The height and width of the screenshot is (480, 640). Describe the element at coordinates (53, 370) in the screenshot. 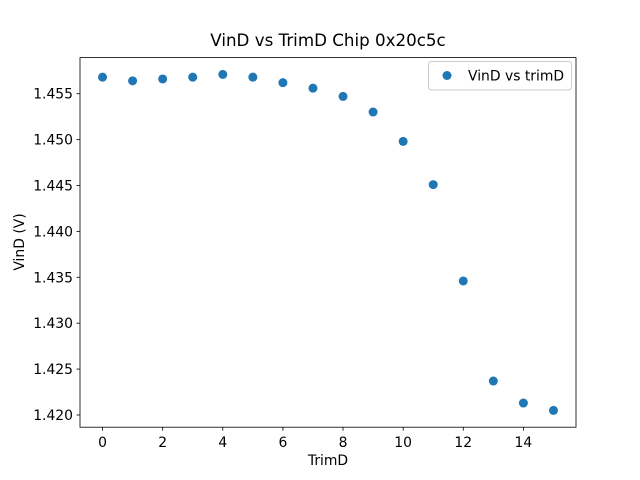

I see `y-tick-label: 1.425` at that location.